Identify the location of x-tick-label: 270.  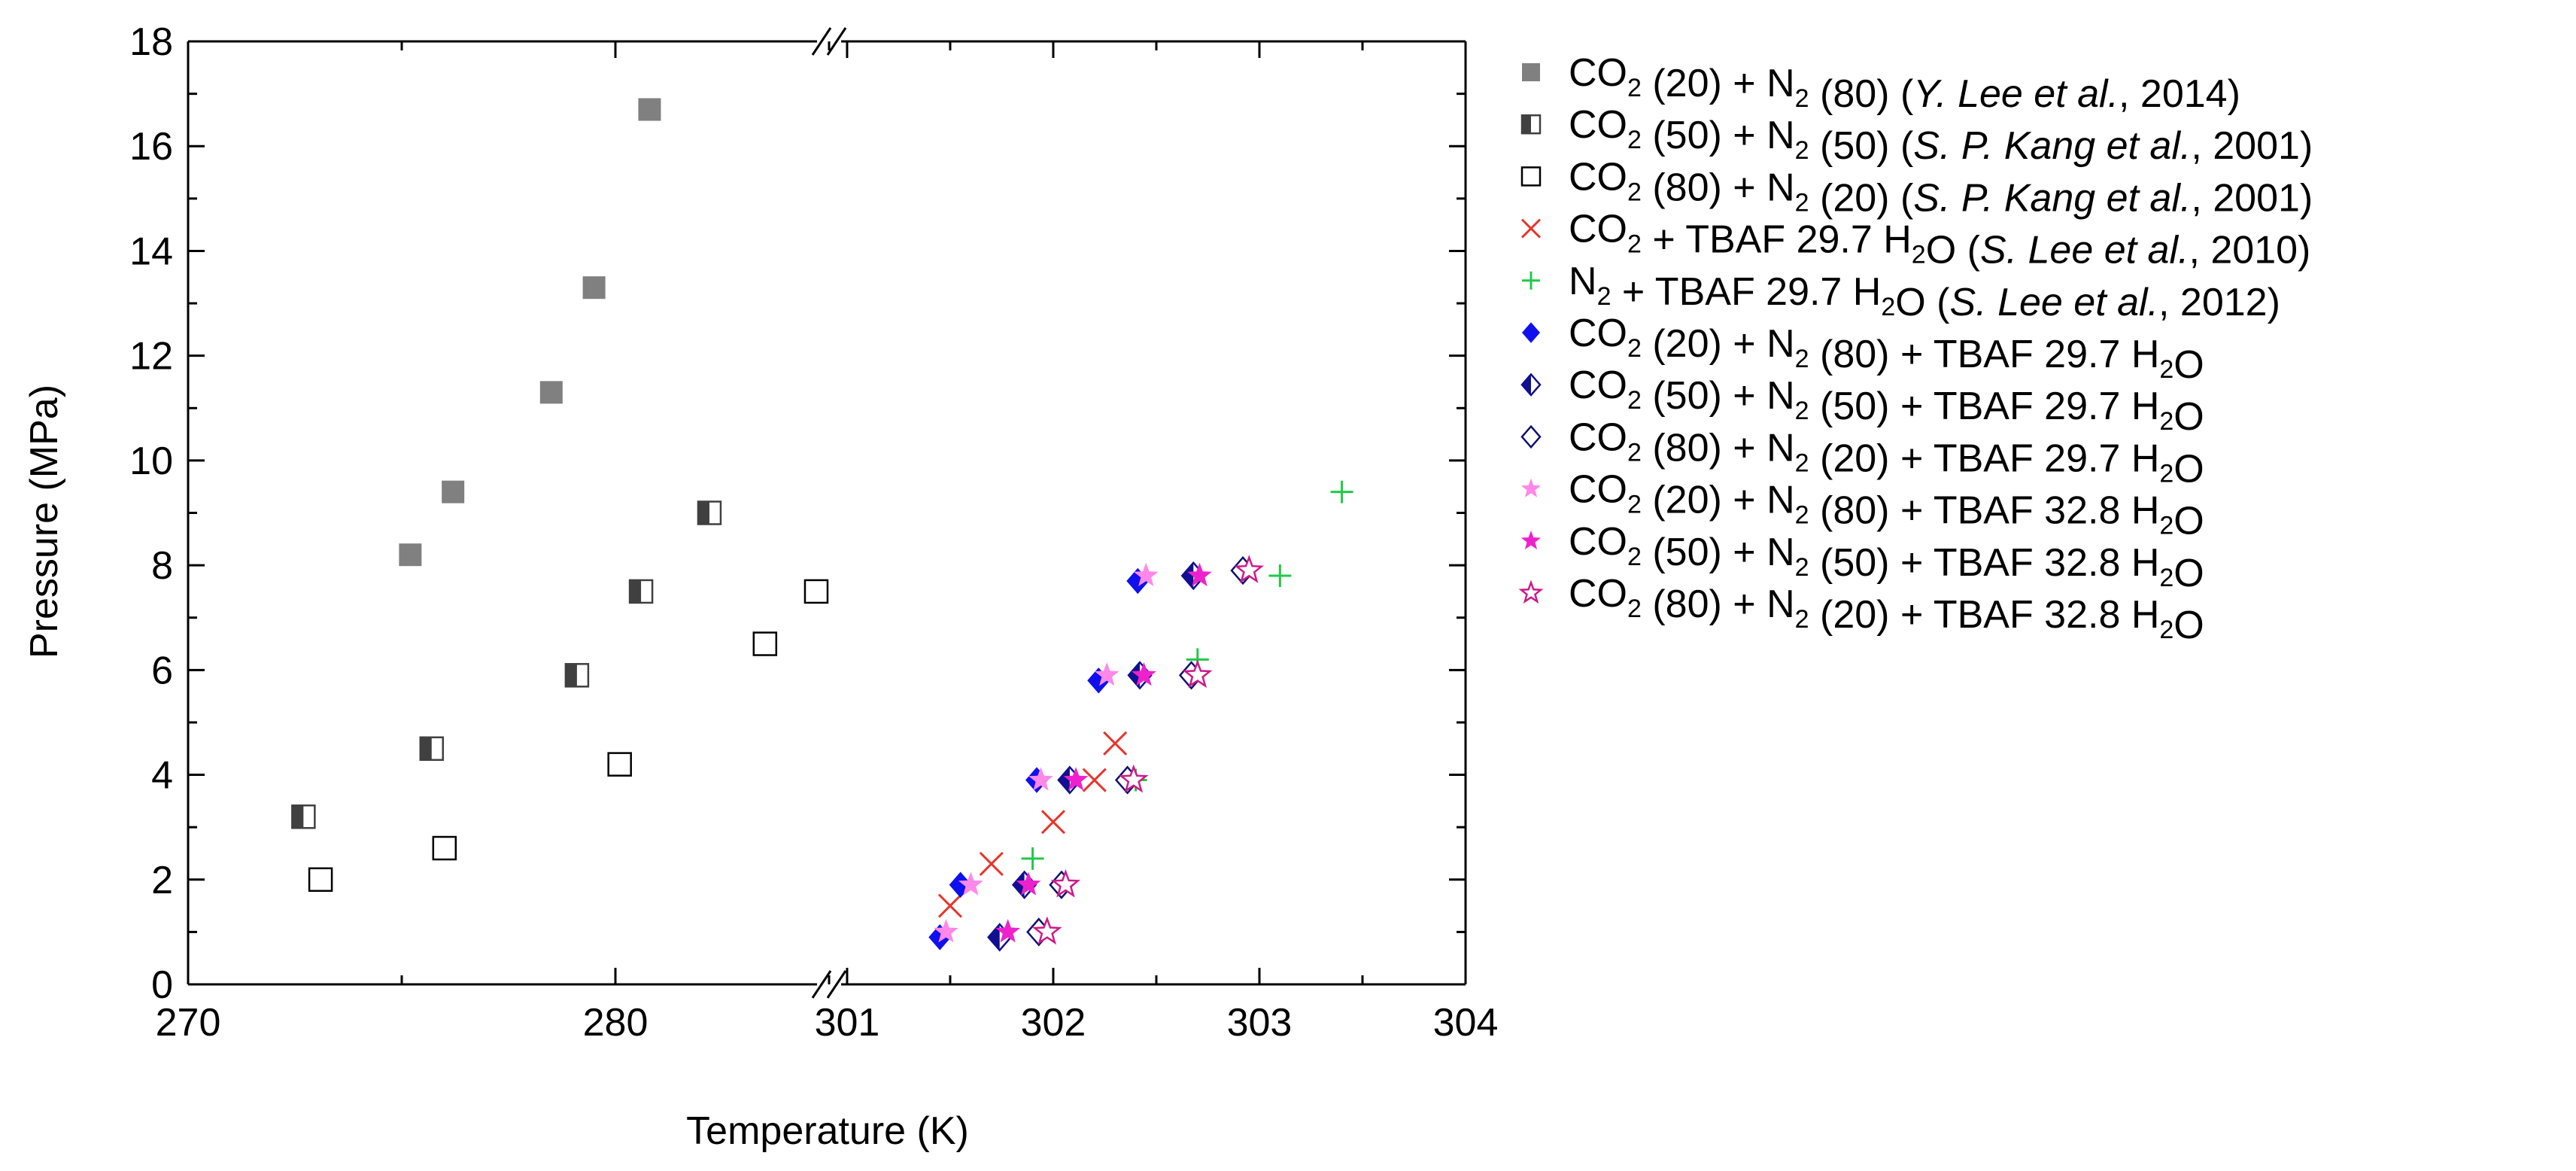
(189, 1023).